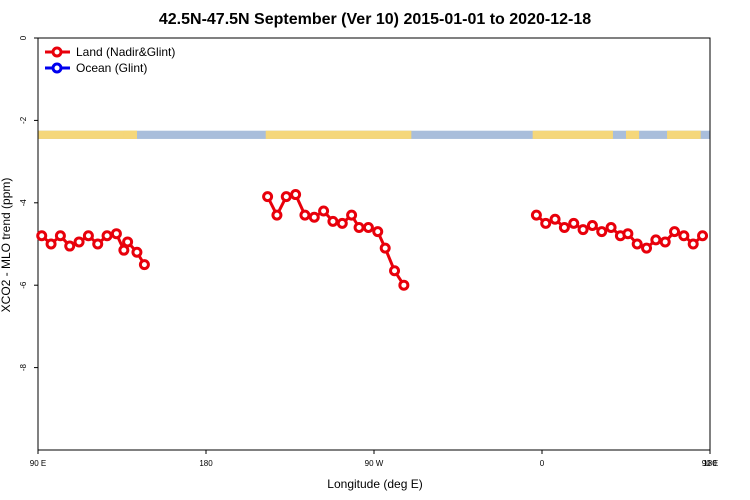  Describe the element at coordinates (23, 120) in the screenshot. I see `y-tick-label-1: -2` at that location.